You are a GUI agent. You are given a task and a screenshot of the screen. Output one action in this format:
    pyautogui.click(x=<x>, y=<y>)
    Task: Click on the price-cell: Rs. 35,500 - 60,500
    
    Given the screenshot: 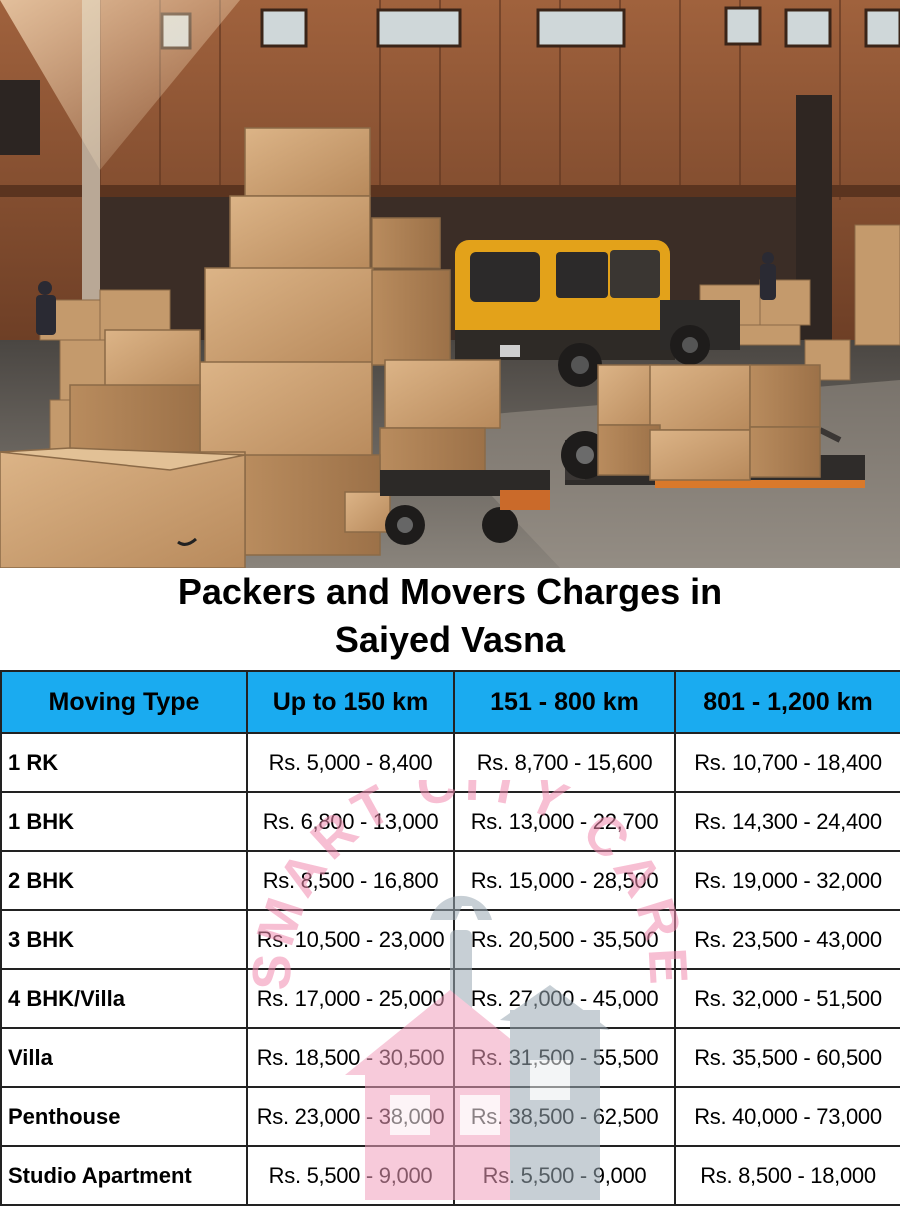 What is the action you would take?
    pyautogui.click(x=787, y=1057)
    